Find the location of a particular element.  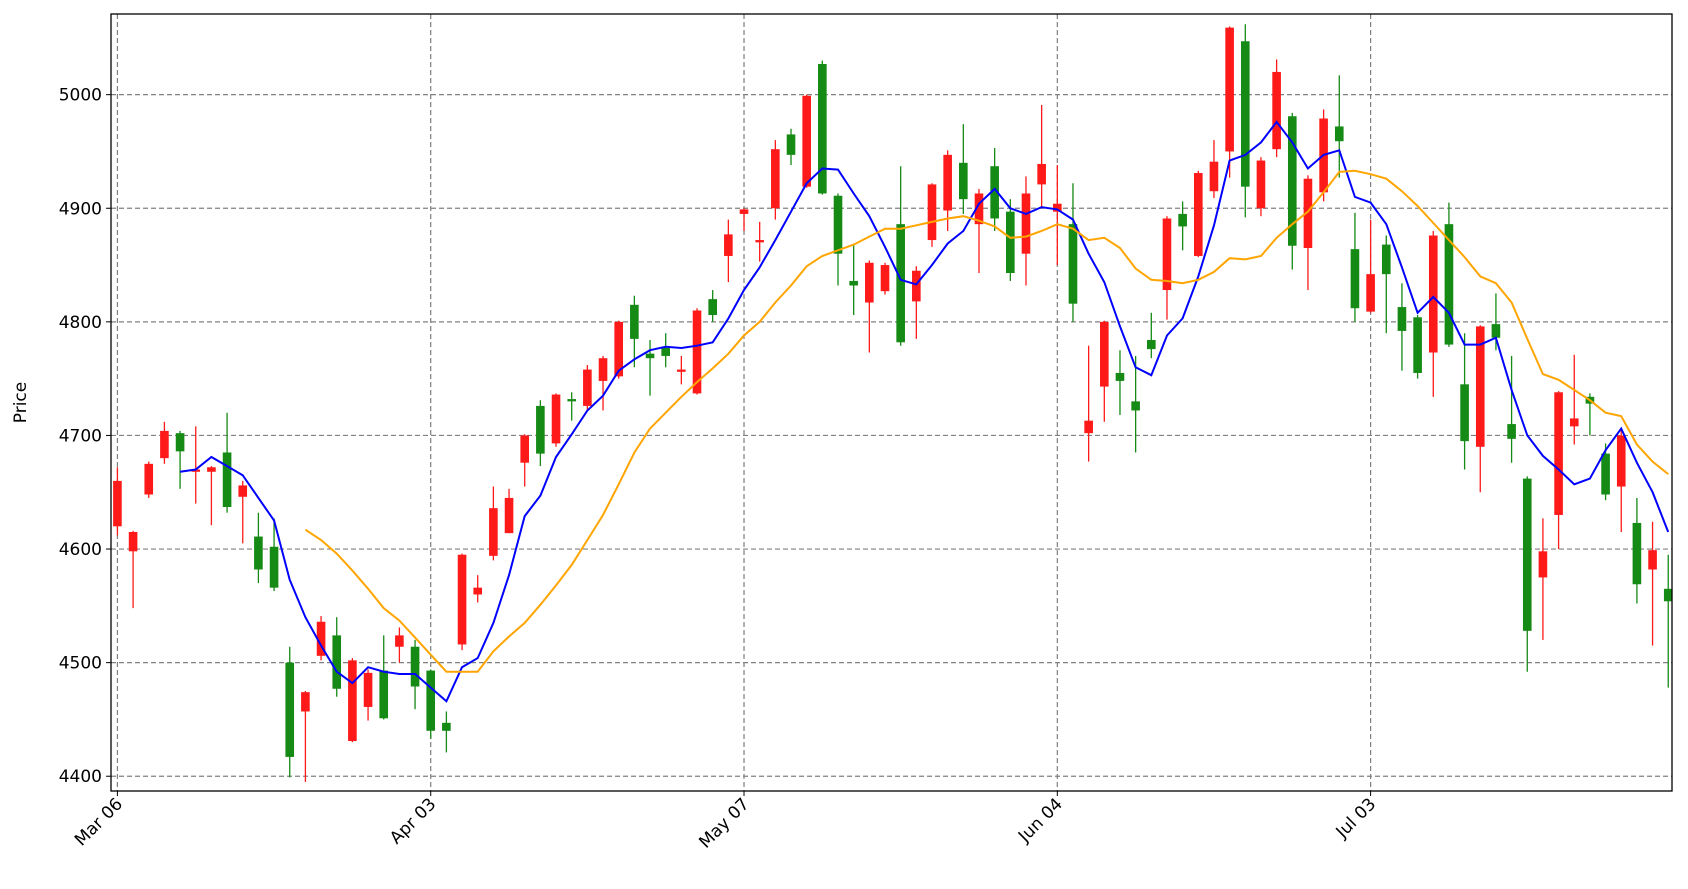

y-tick-label: 4700 is located at coordinates (80, 436).